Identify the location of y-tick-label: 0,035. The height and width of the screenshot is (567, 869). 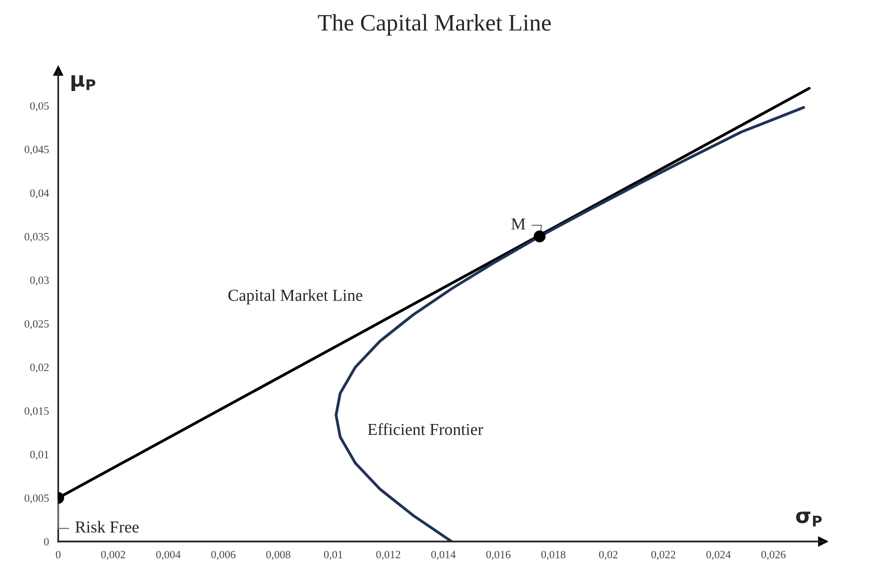
(36, 237).